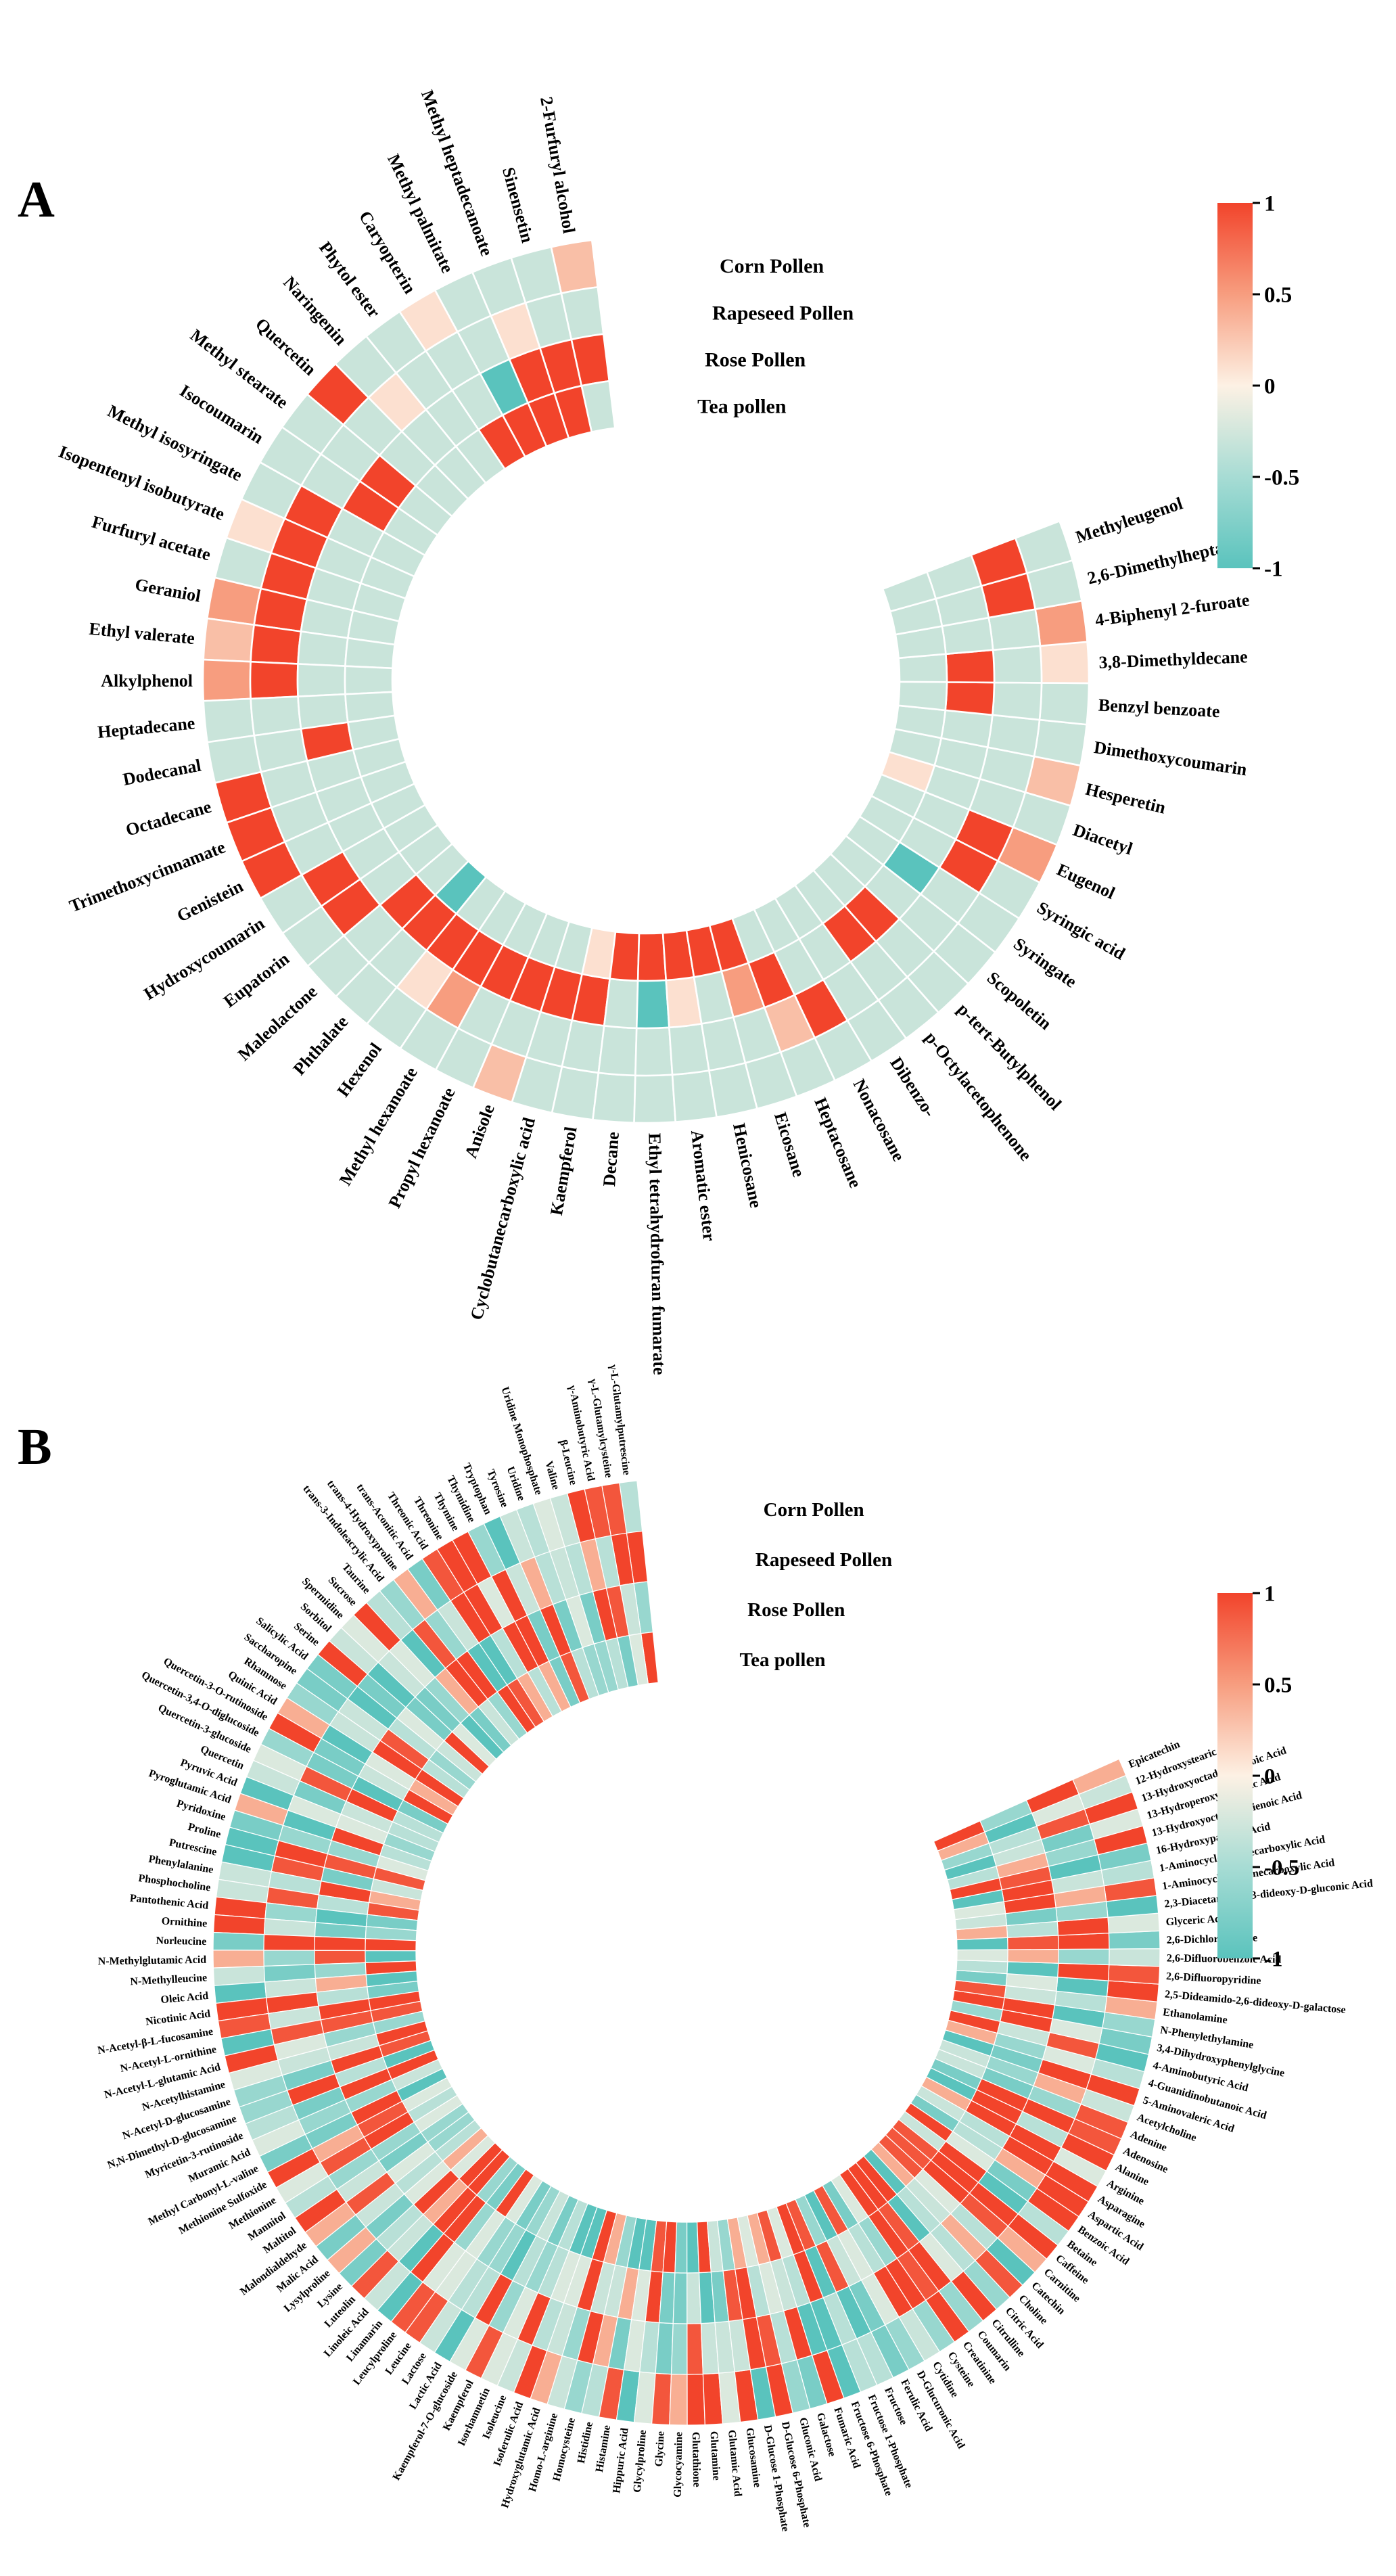 This screenshot has height=2576, width=1396. What do you see at coordinates (657, 1254) in the screenshot?
I see `compound-label: Ethyl tetrahydrofuran fumarate` at bounding box center [657, 1254].